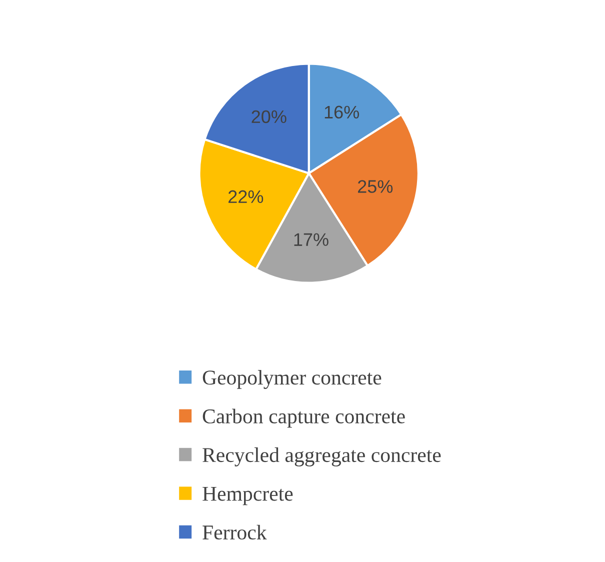 The image size is (605, 562). I want to click on legend-label: Carbon capture concrete, so click(303, 418).